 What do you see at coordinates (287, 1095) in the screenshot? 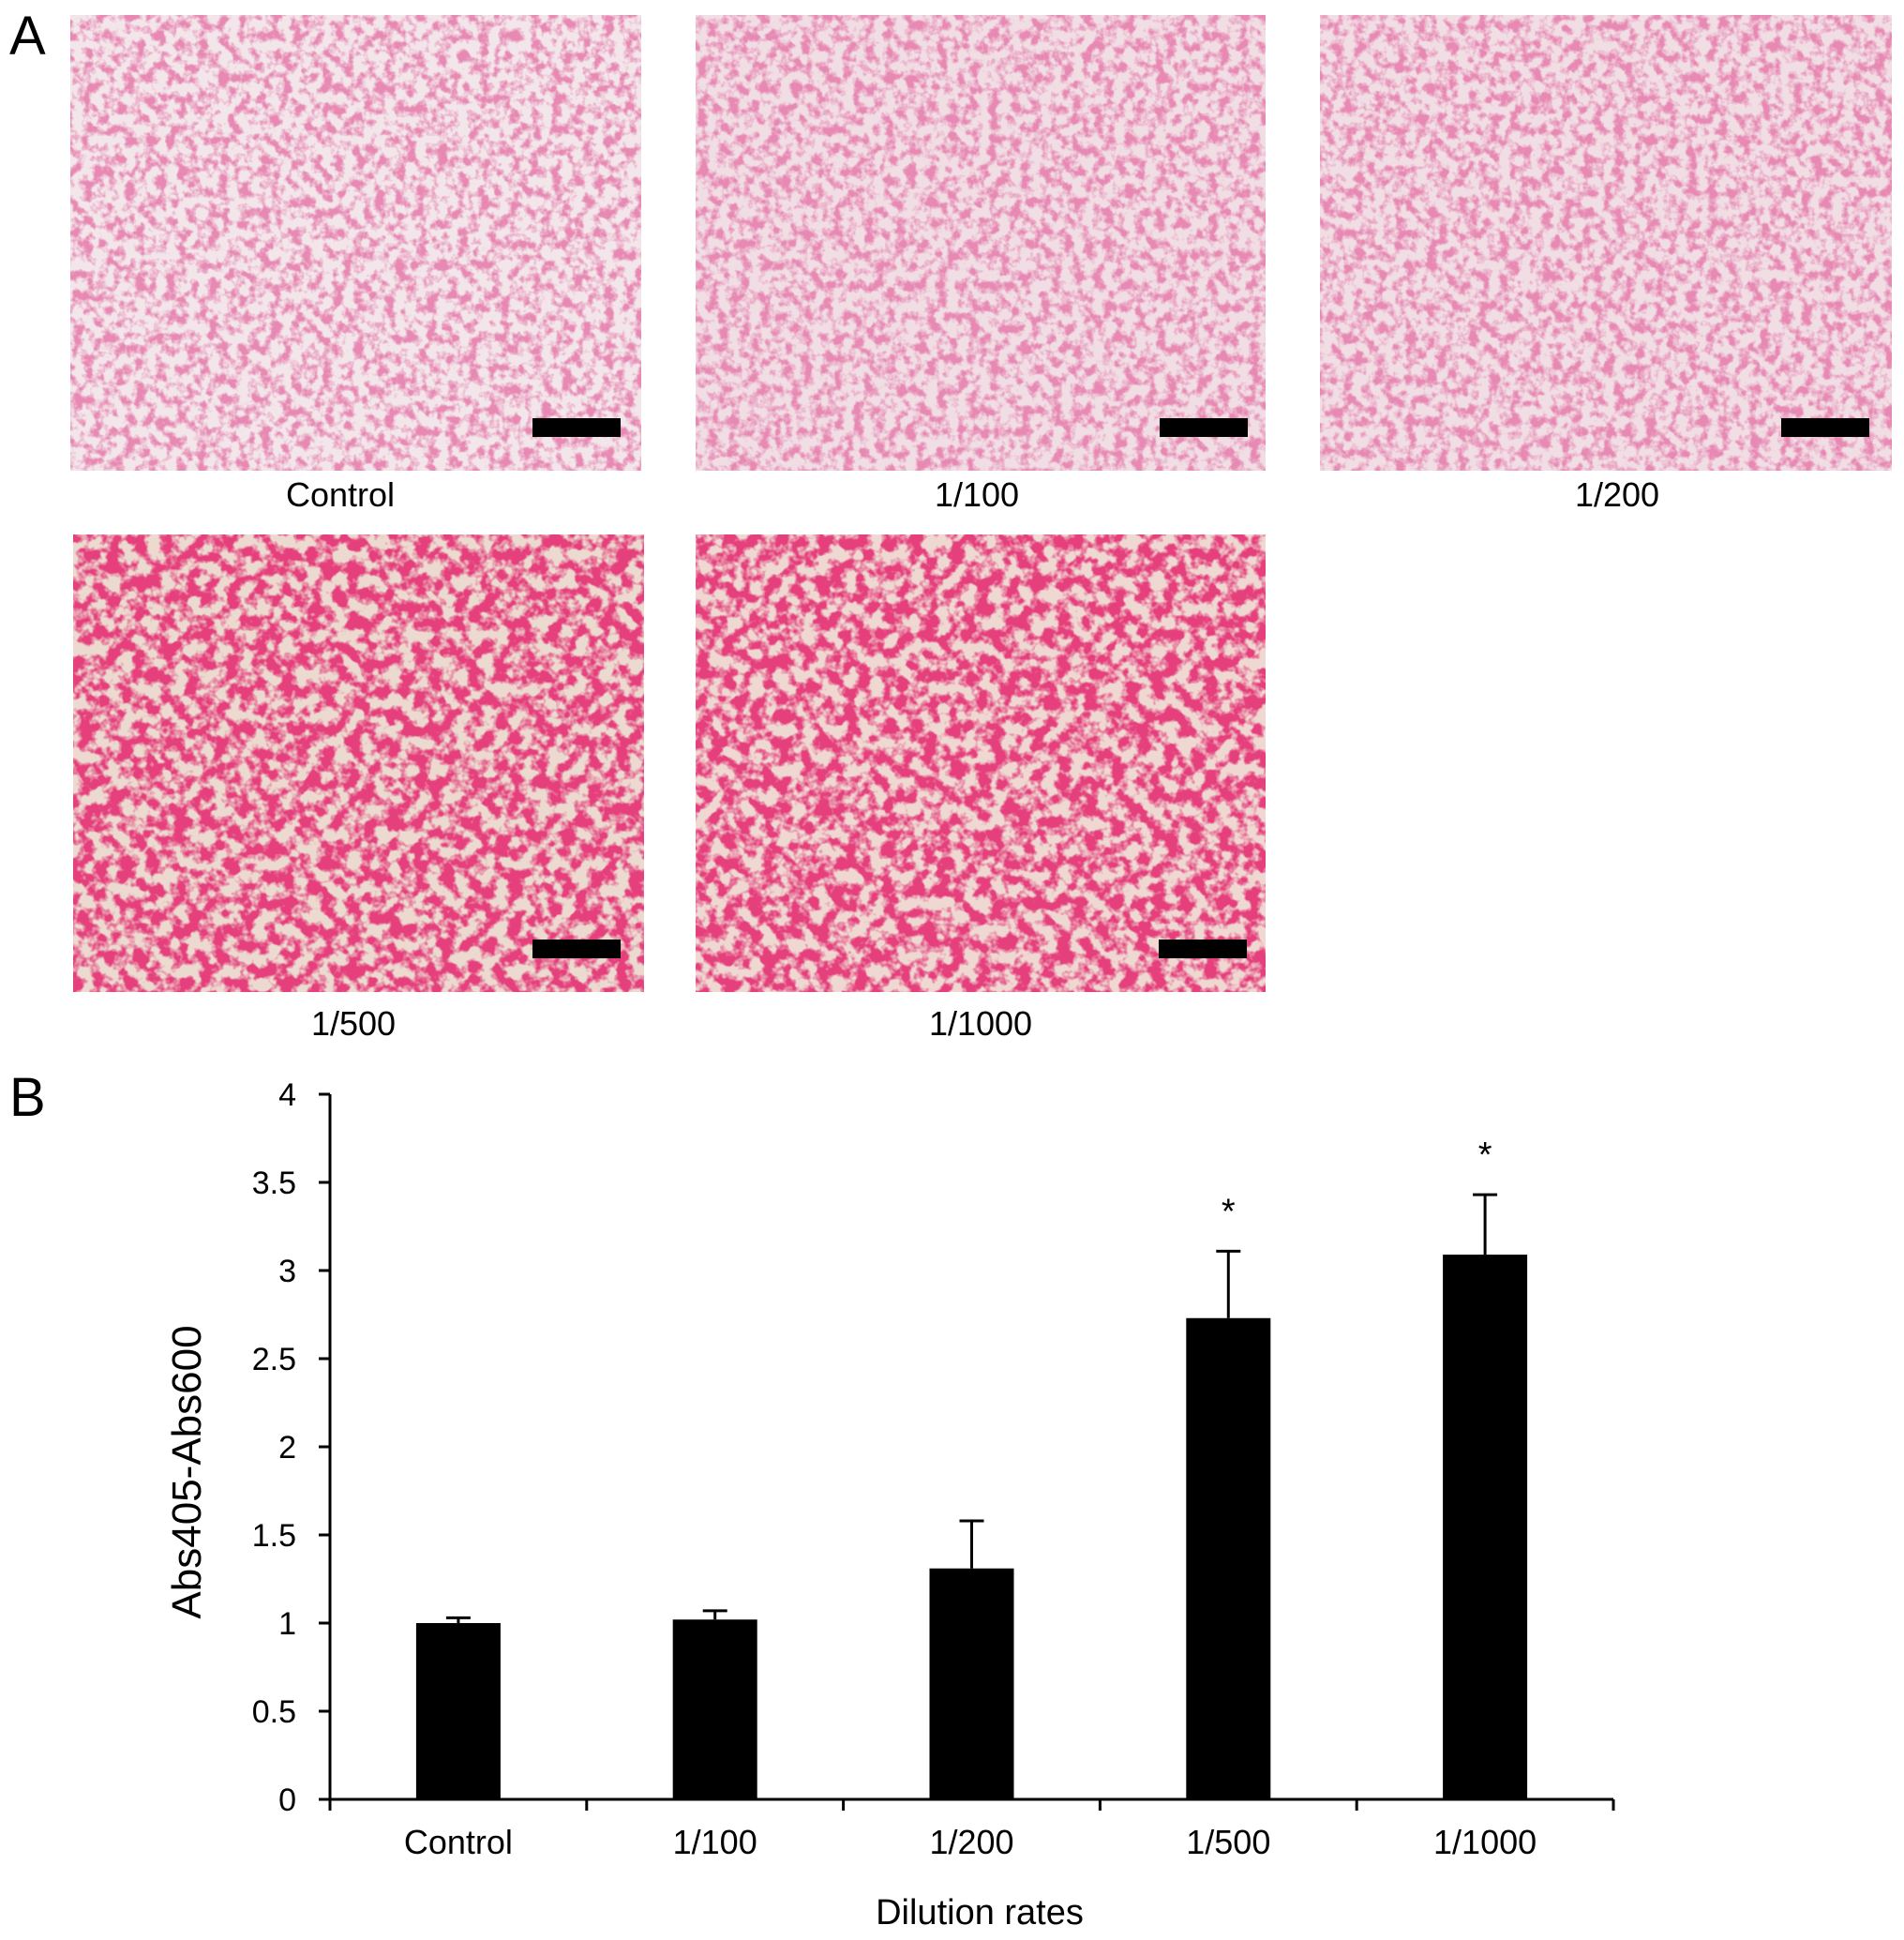
I see `y-tick-label: 4` at bounding box center [287, 1095].